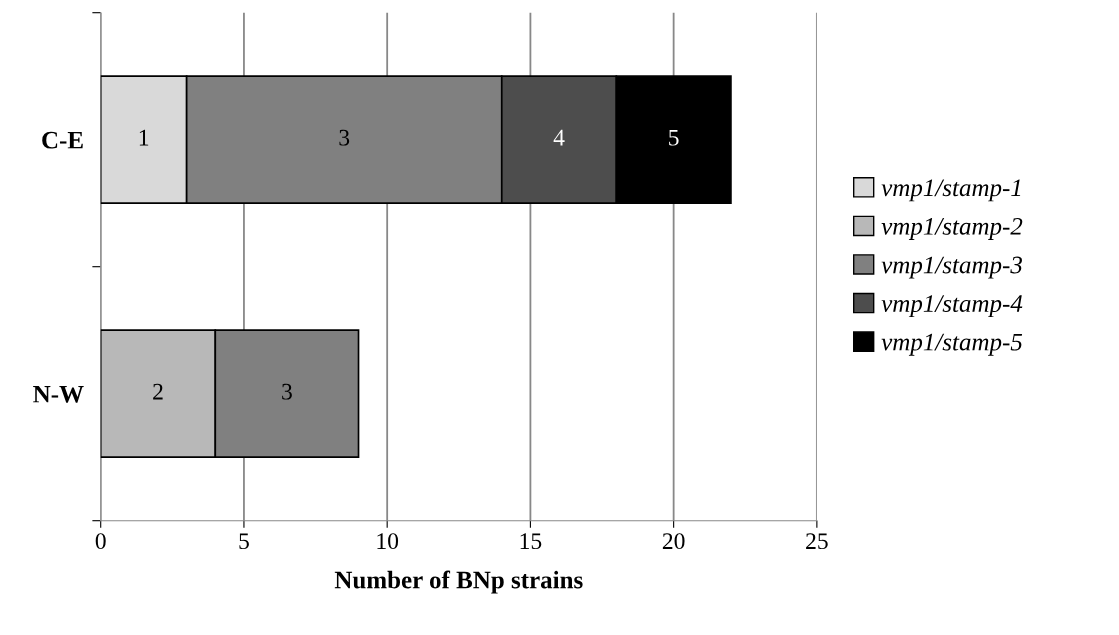 Image resolution: width=1119 pixels, height=635 pixels. I want to click on legend-label: vmp1/stamp-1, so click(951, 190).